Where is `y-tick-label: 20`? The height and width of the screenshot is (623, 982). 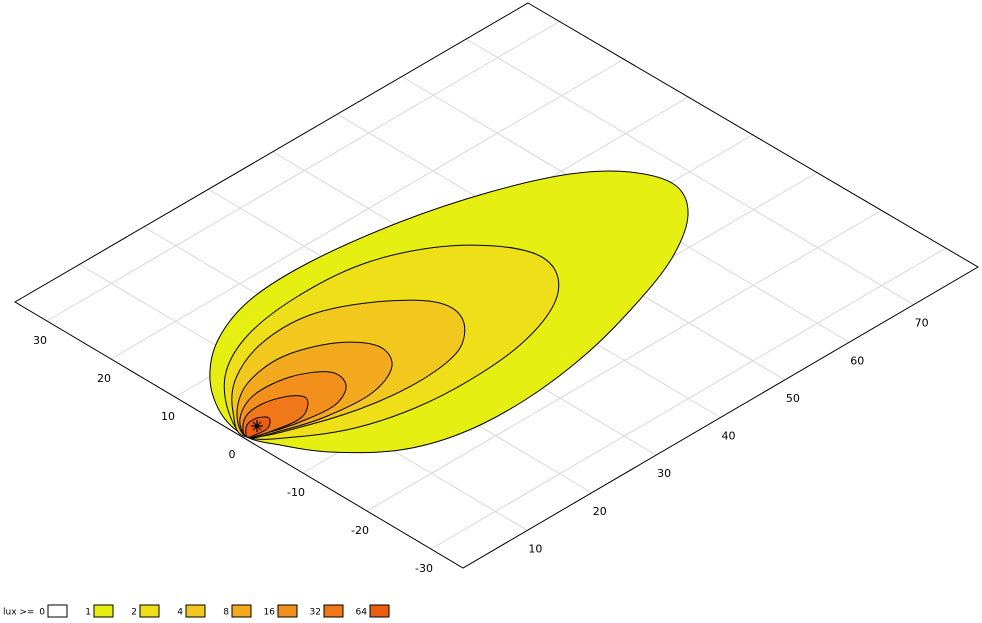 y-tick-label: 20 is located at coordinates (104, 378).